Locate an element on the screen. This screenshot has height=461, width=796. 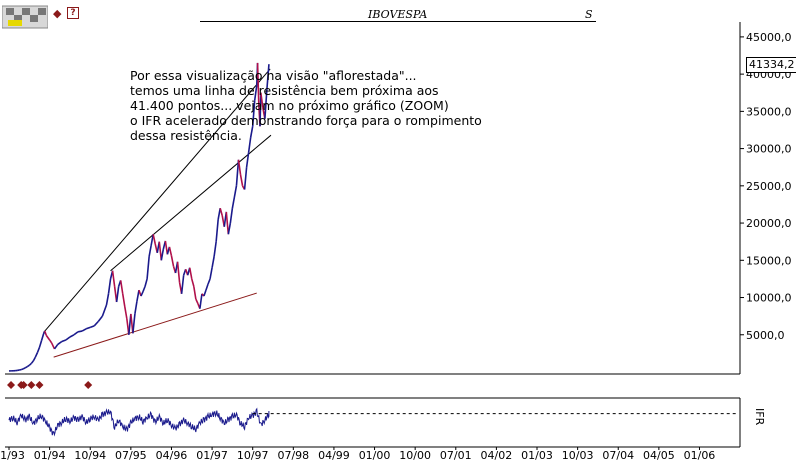
resistance-line is located at coordinates (191, 203).